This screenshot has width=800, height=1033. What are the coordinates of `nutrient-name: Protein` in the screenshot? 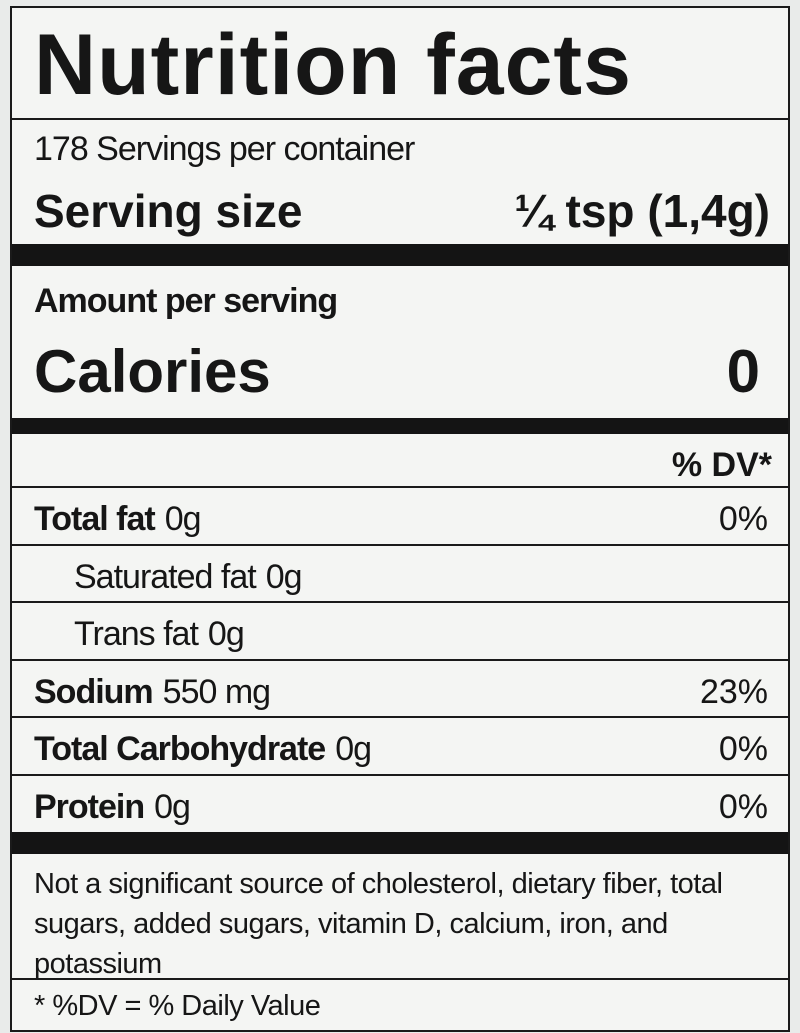 It's located at (89, 806).